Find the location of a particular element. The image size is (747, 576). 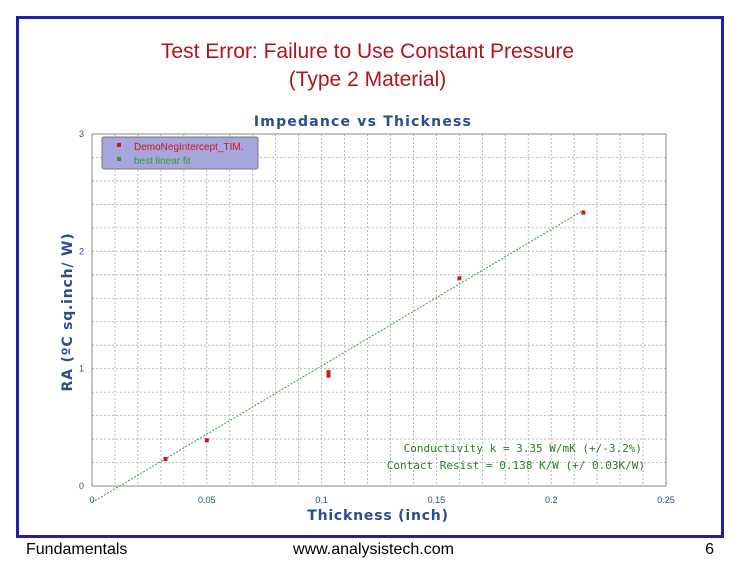

slide-subtitle: (Type 2 Material) is located at coordinates (367, 79).